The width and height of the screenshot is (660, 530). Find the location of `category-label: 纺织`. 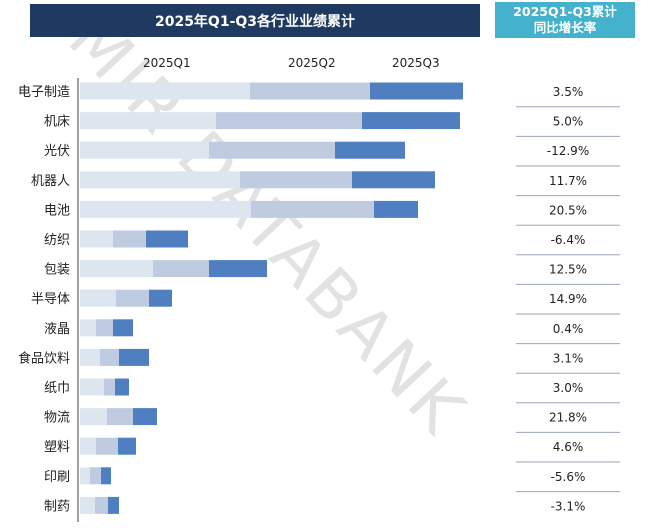

category-label: 纺织 is located at coordinates (57, 240).